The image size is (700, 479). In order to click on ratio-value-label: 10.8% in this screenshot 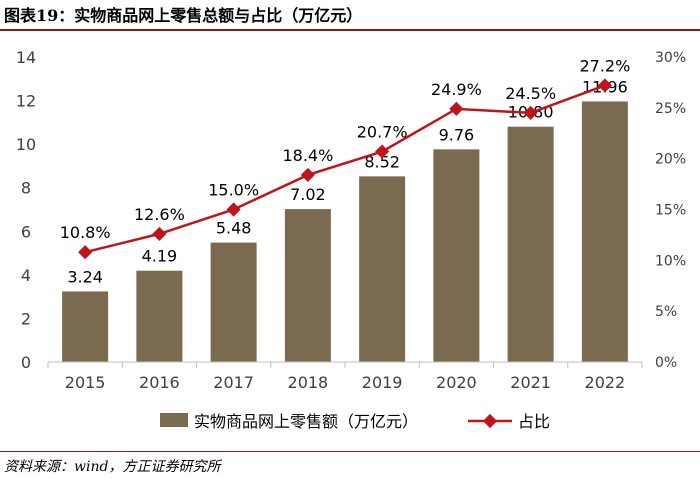, I will do `click(85, 232)`.